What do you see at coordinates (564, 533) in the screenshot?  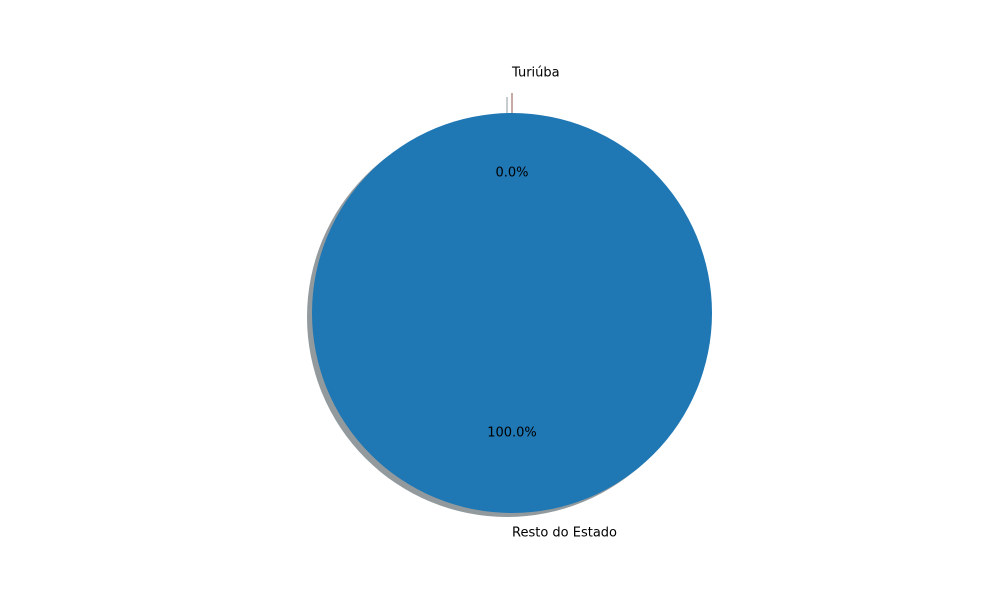 I see `category-label-resto-do-estado: Resto do Estado` at bounding box center [564, 533].